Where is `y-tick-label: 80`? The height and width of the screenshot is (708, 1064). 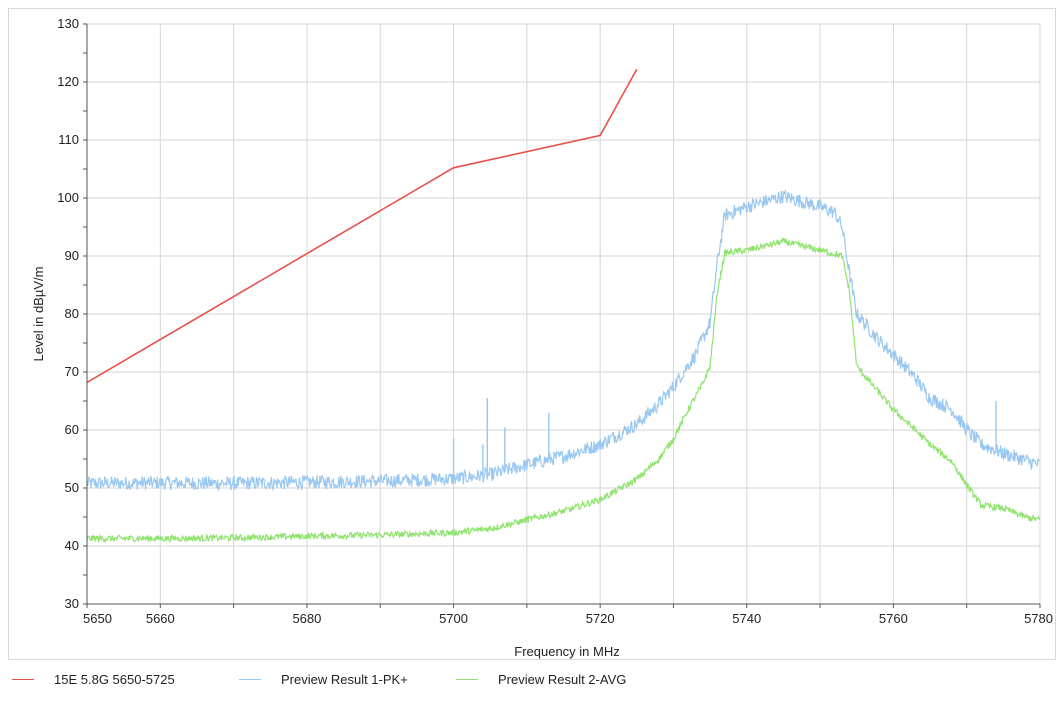
y-tick-label: 80 is located at coordinates (72, 313).